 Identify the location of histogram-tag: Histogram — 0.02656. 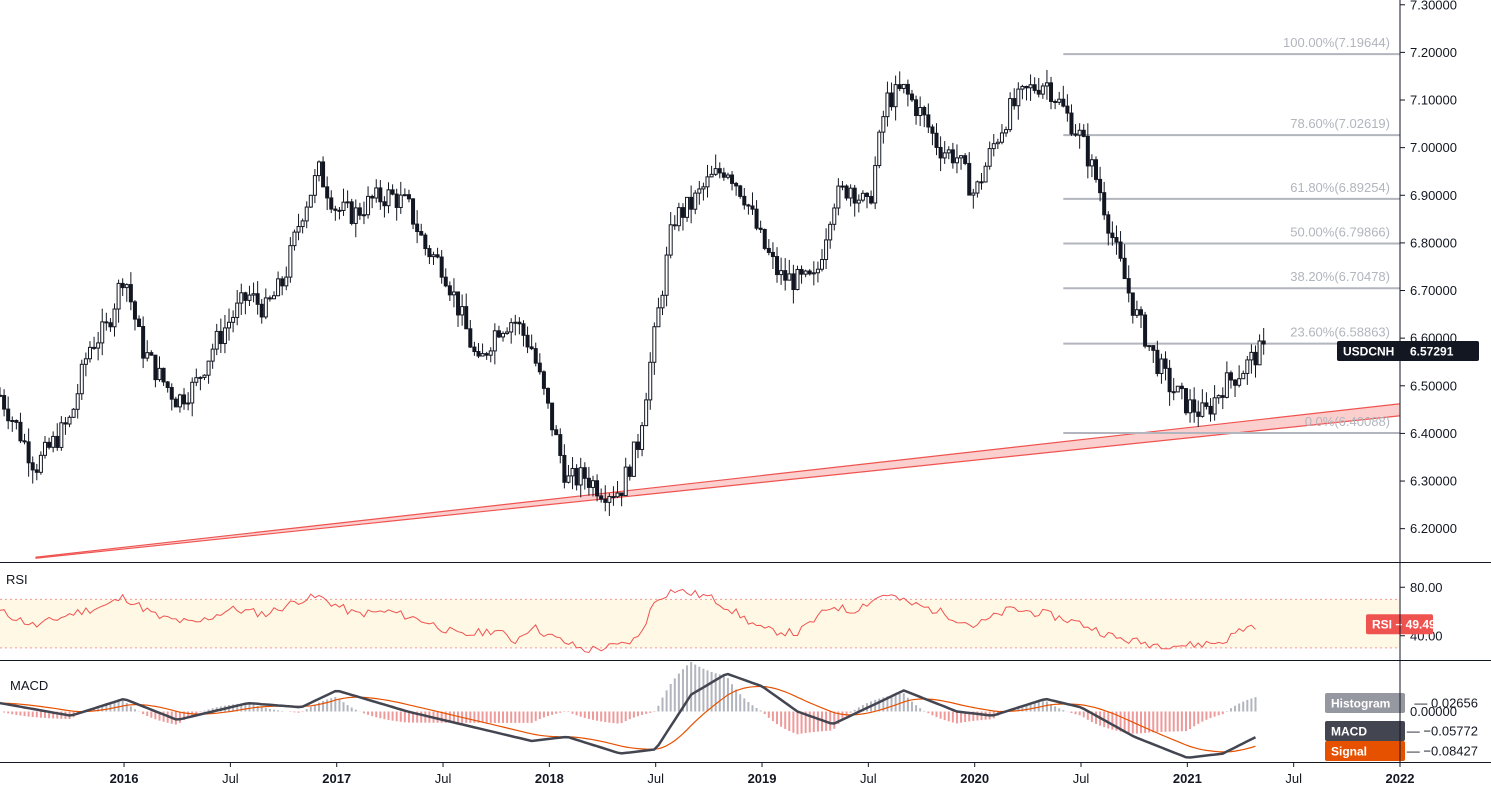
(1401, 703).